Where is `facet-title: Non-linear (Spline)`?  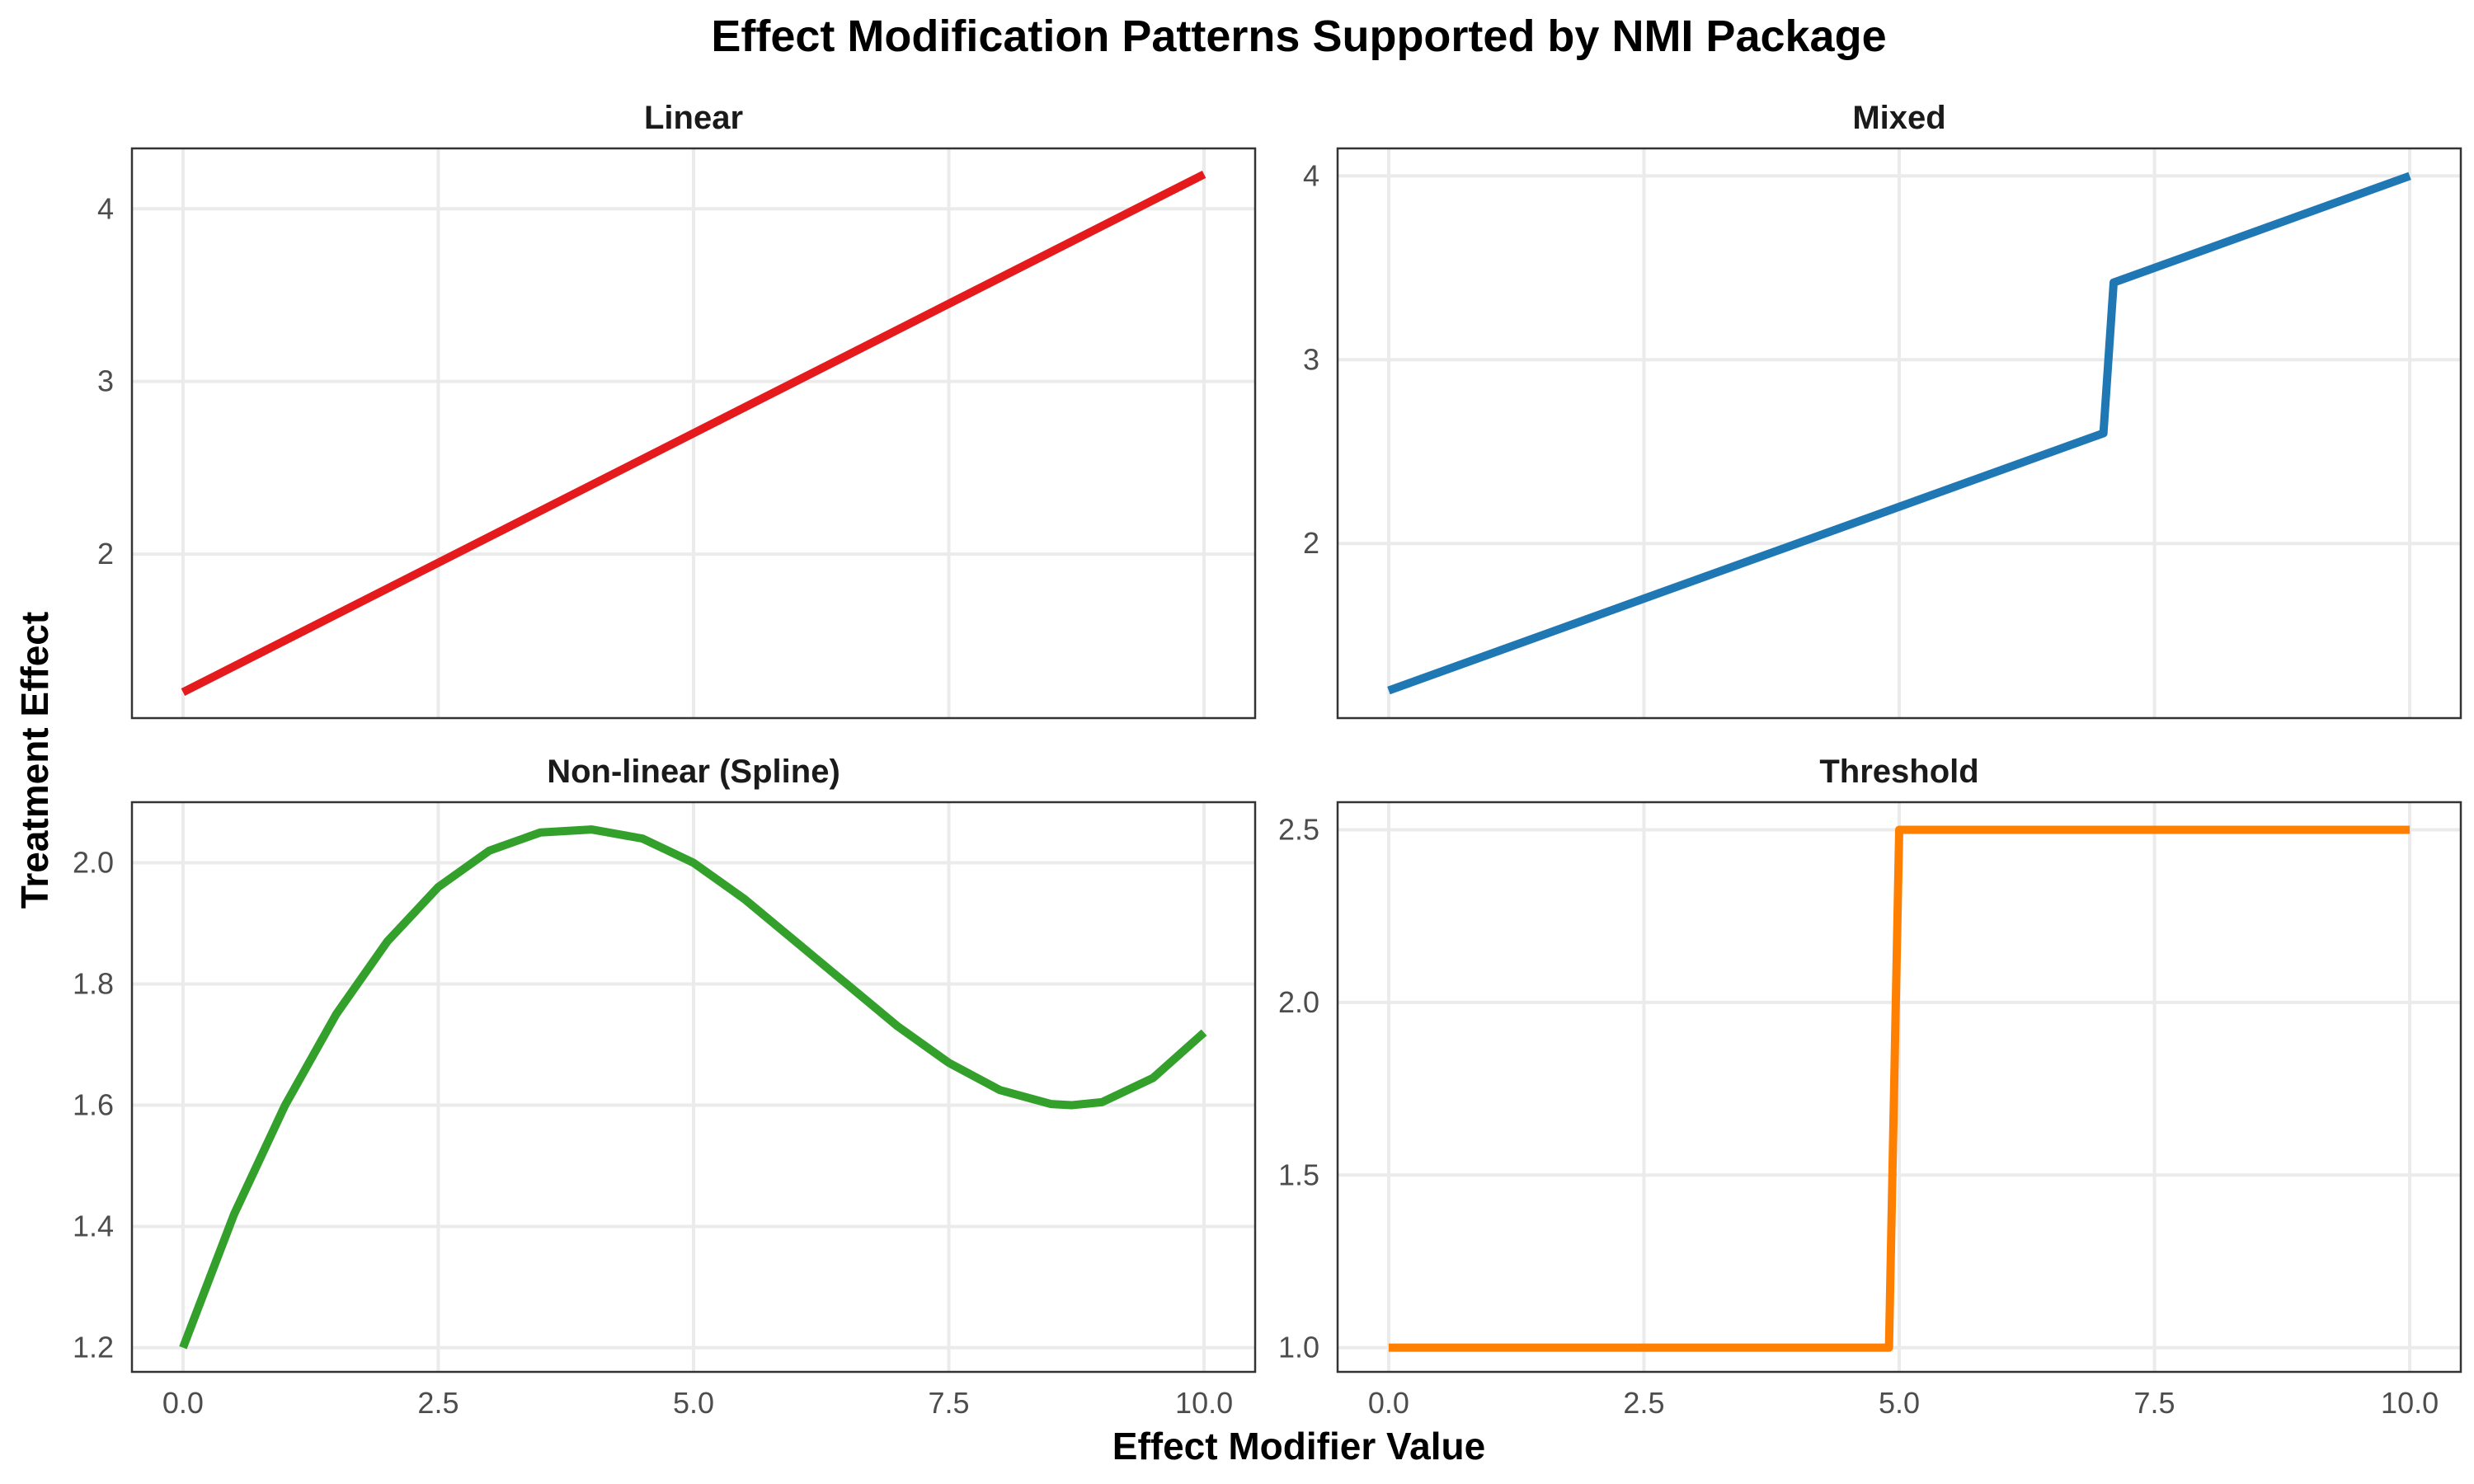 facet-title: Non-linear (Spline) is located at coordinates (693, 772).